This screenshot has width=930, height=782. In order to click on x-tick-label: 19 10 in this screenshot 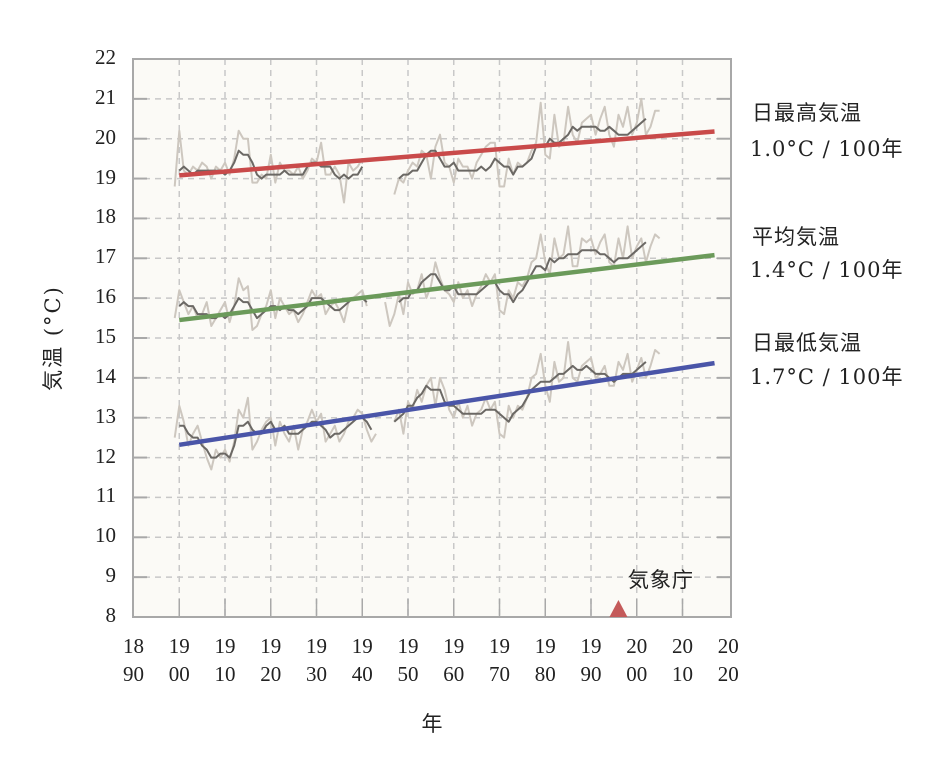, I will do `click(225, 660)`.